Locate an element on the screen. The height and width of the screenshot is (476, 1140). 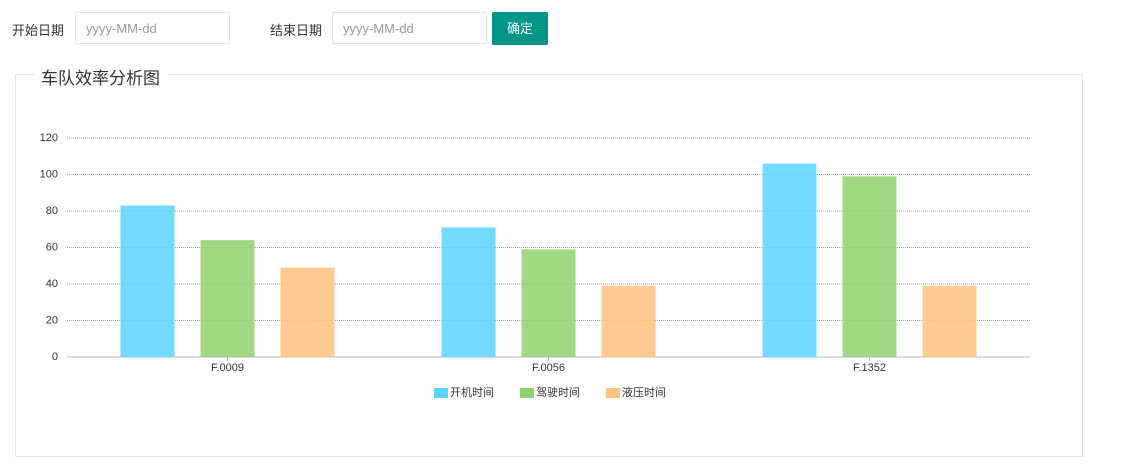
y-tick-label: 0 is located at coordinates (55, 357).